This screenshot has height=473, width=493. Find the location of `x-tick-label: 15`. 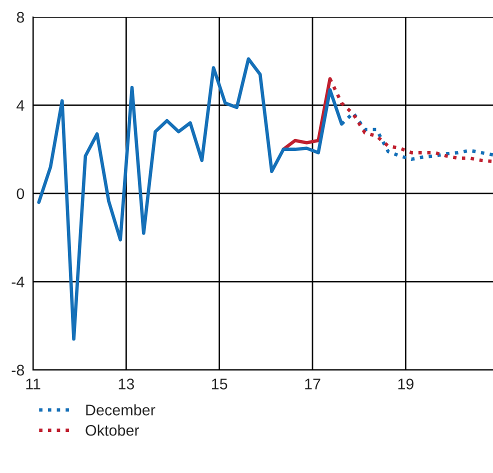

x-tick-label: 15 is located at coordinates (220, 384).